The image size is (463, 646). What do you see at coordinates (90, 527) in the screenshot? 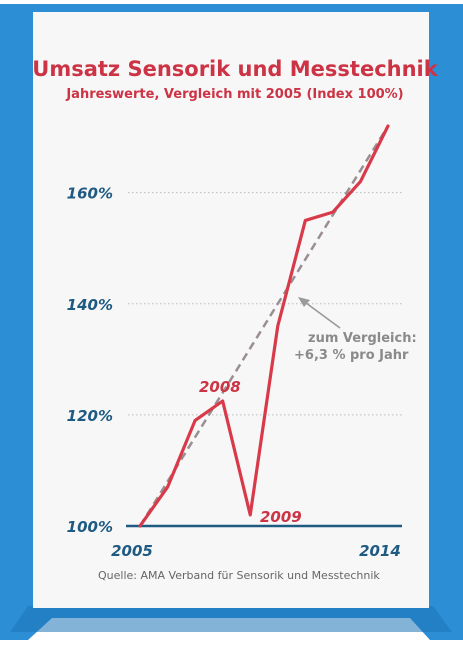
I see `y-tick-label-100: 100%` at bounding box center [90, 527].